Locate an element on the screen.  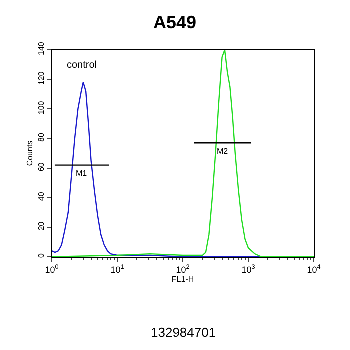
x-tick-label: 10$^{3}$ is located at coordinates (249, 269).